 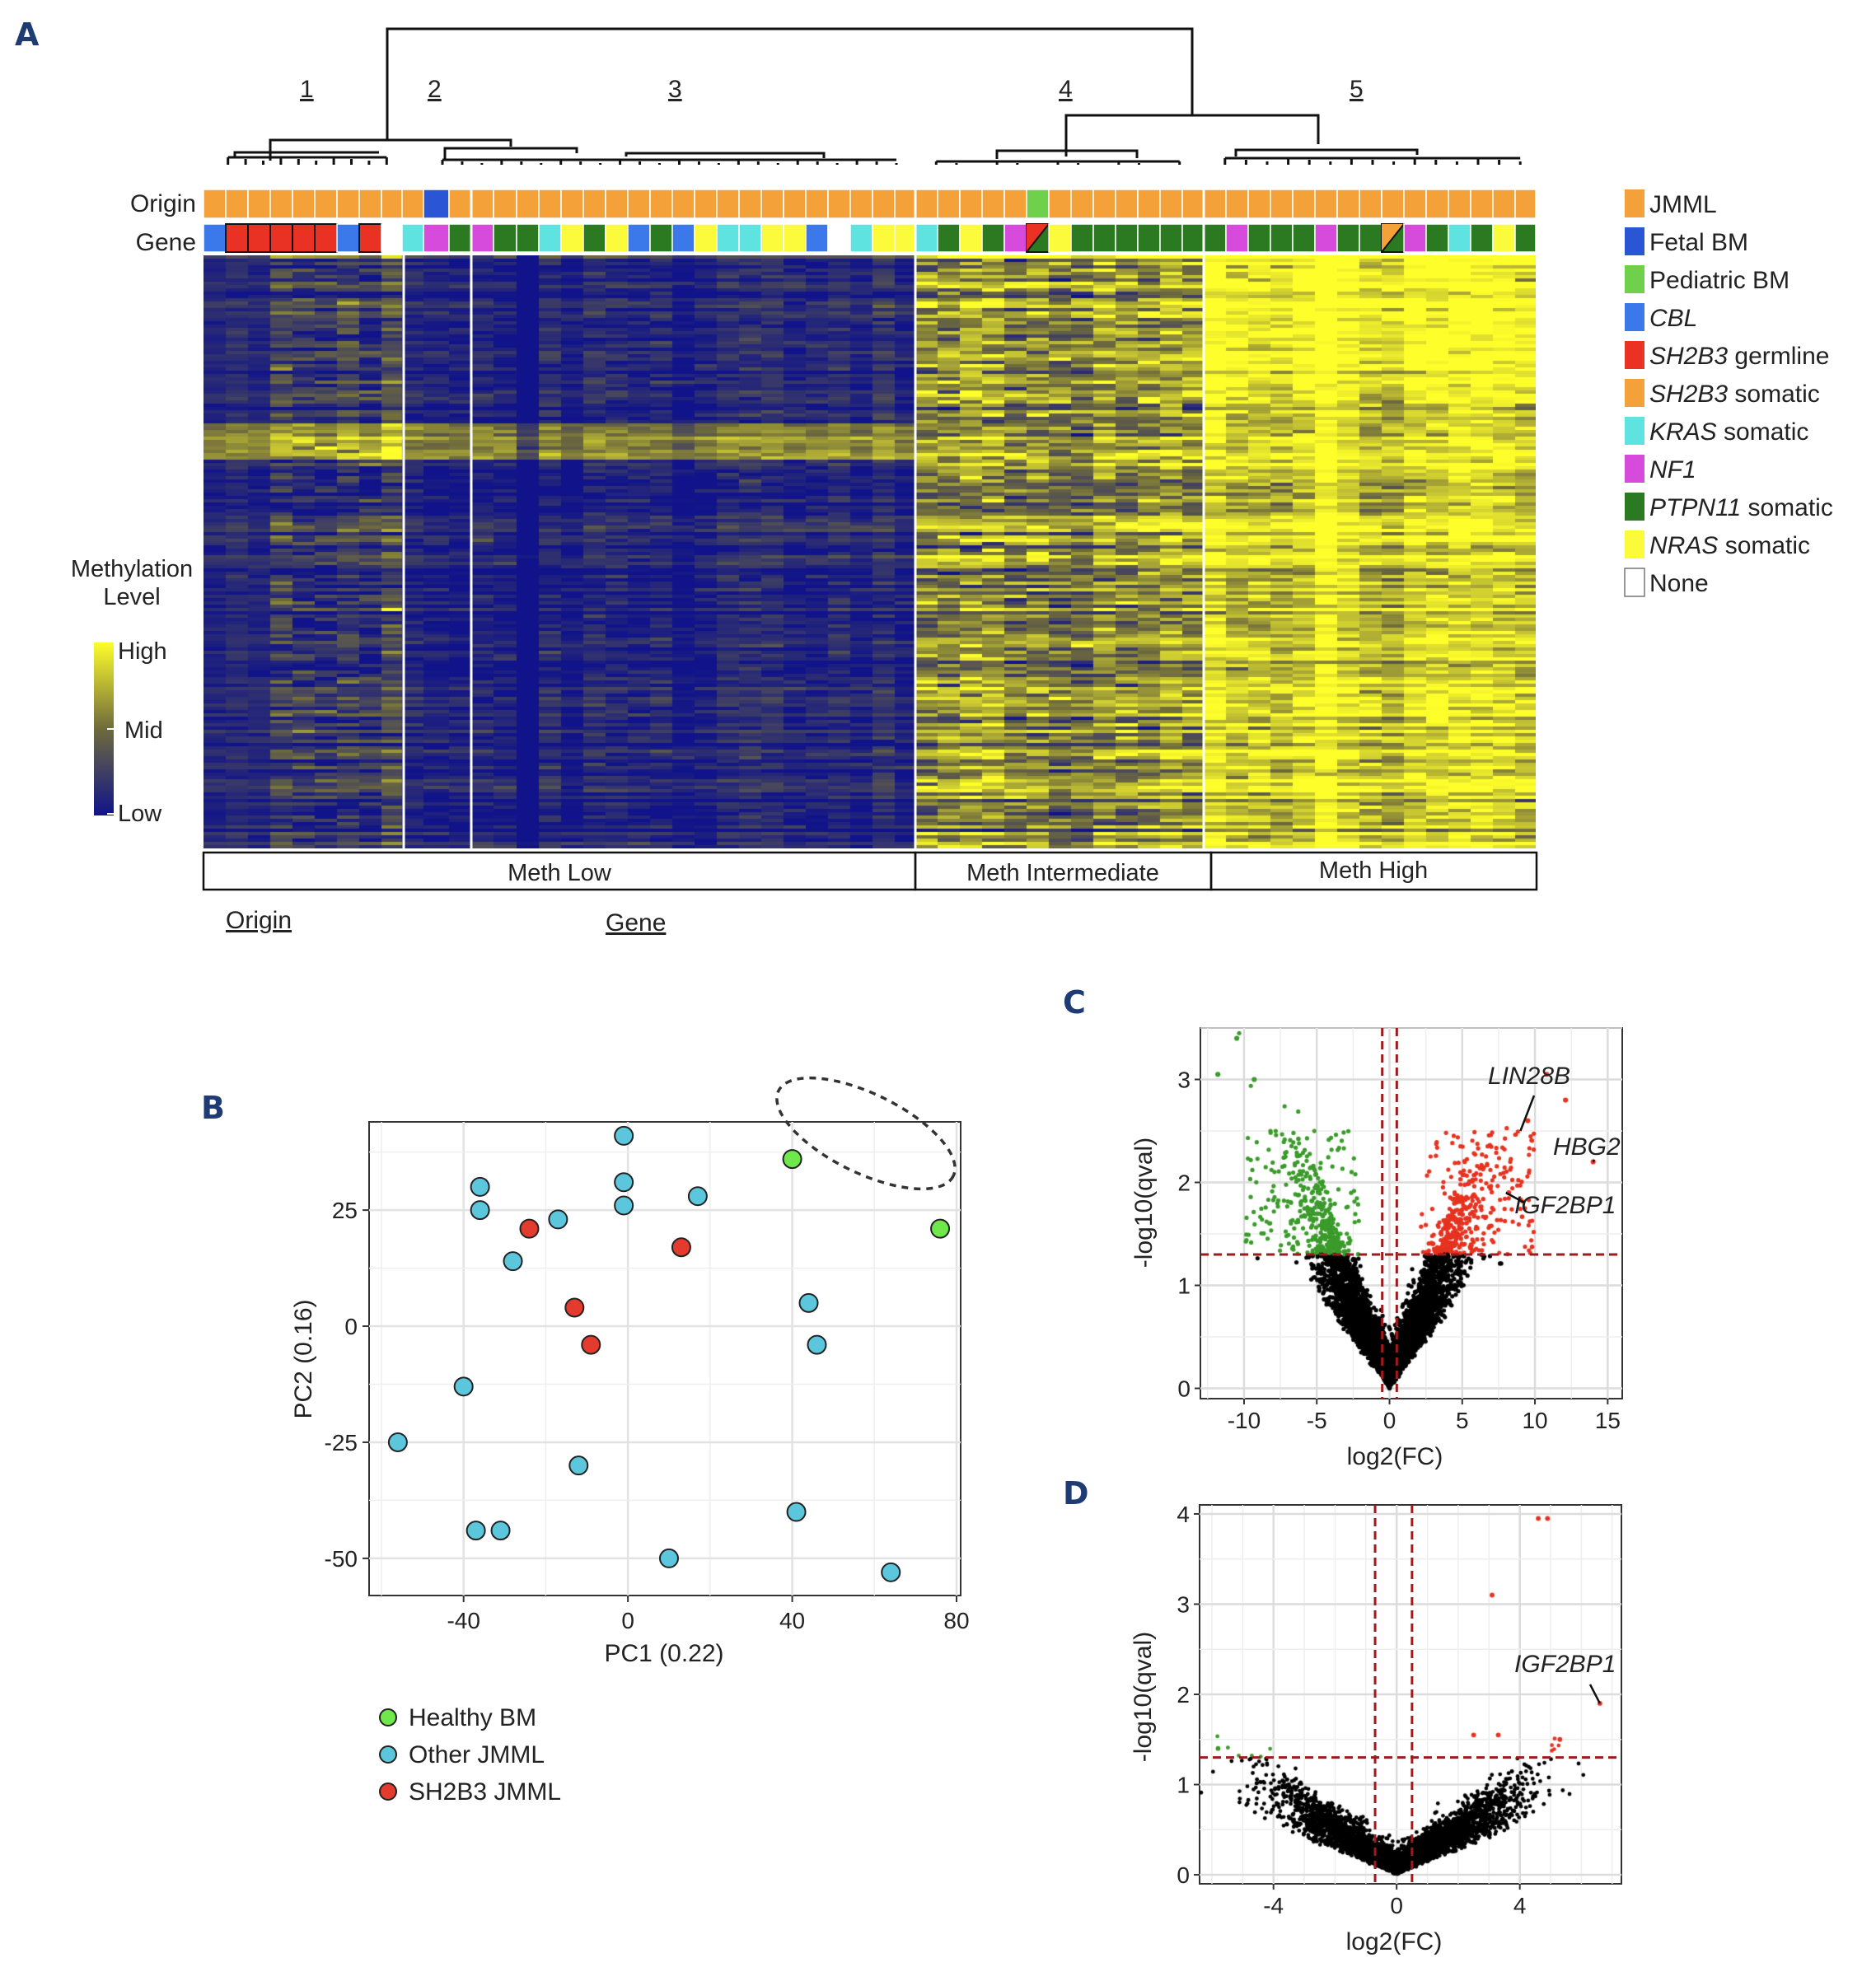 What do you see at coordinates (470, 1755) in the screenshot?
I see `pca-legend: Healthy BM Other JMML SH2B3 JMML` at bounding box center [470, 1755].